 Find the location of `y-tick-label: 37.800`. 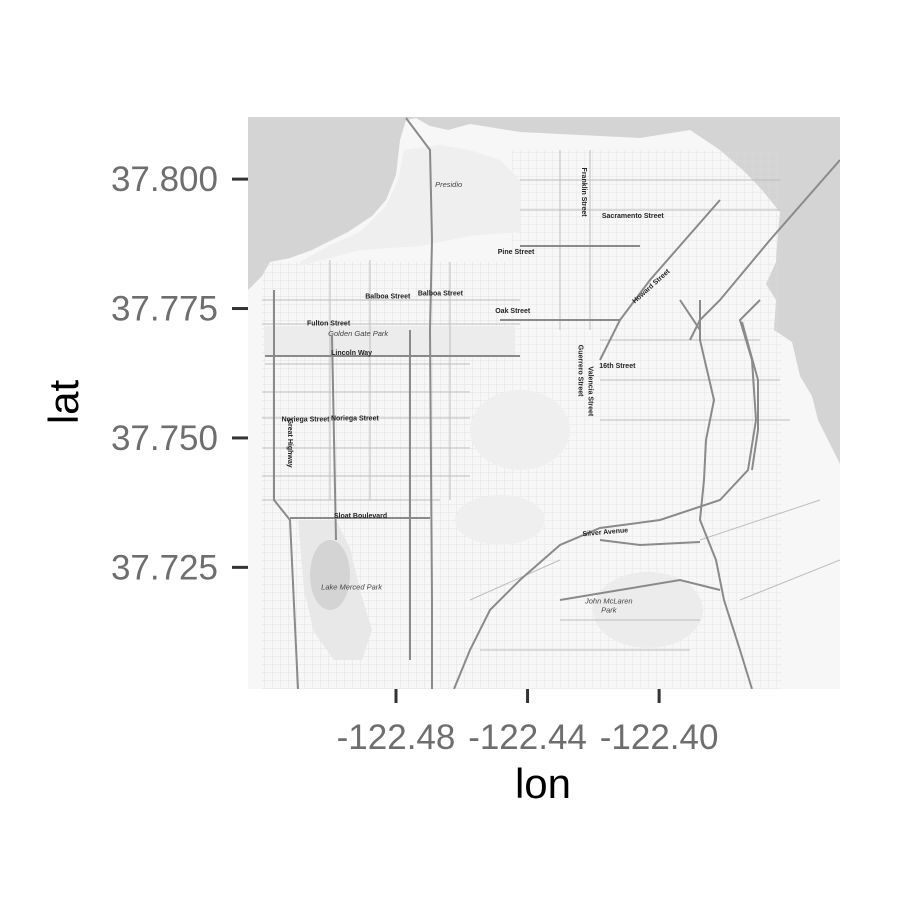

y-tick-label: 37.800 is located at coordinates (164, 179).